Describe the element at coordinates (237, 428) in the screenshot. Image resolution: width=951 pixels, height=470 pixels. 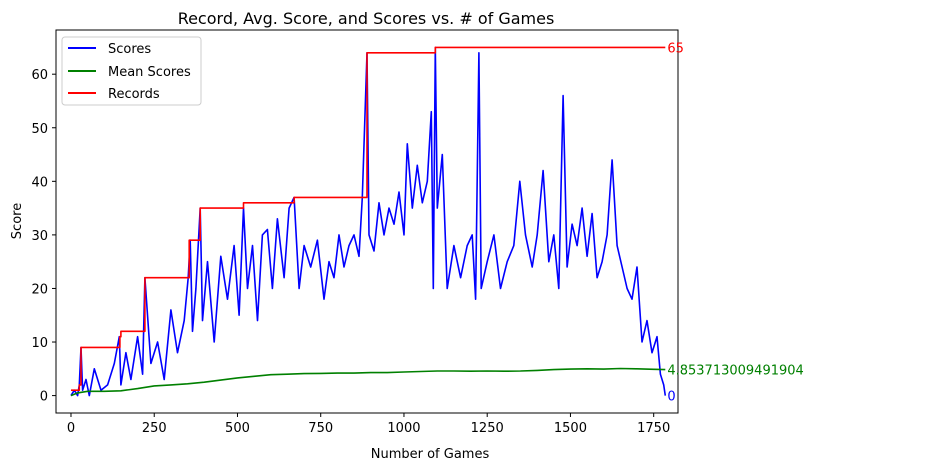
I see `x-tick-label: 500` at that location.